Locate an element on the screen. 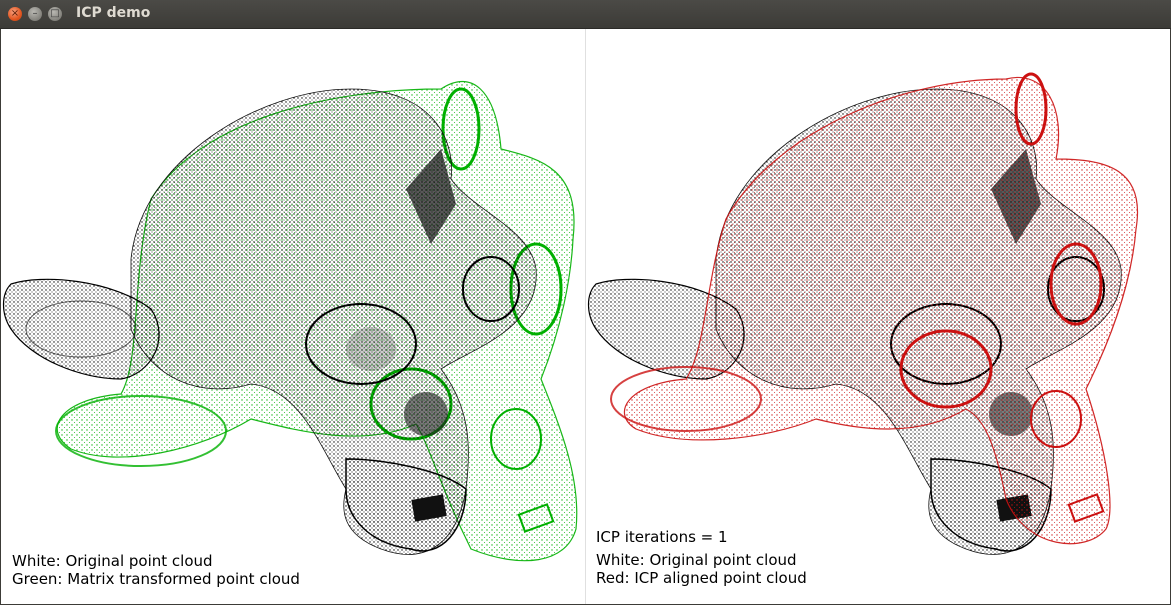 The height and width of the screenshot is (605, 1171). right-caption-original: White: Original point cloud is located at coordinates (696, 560).